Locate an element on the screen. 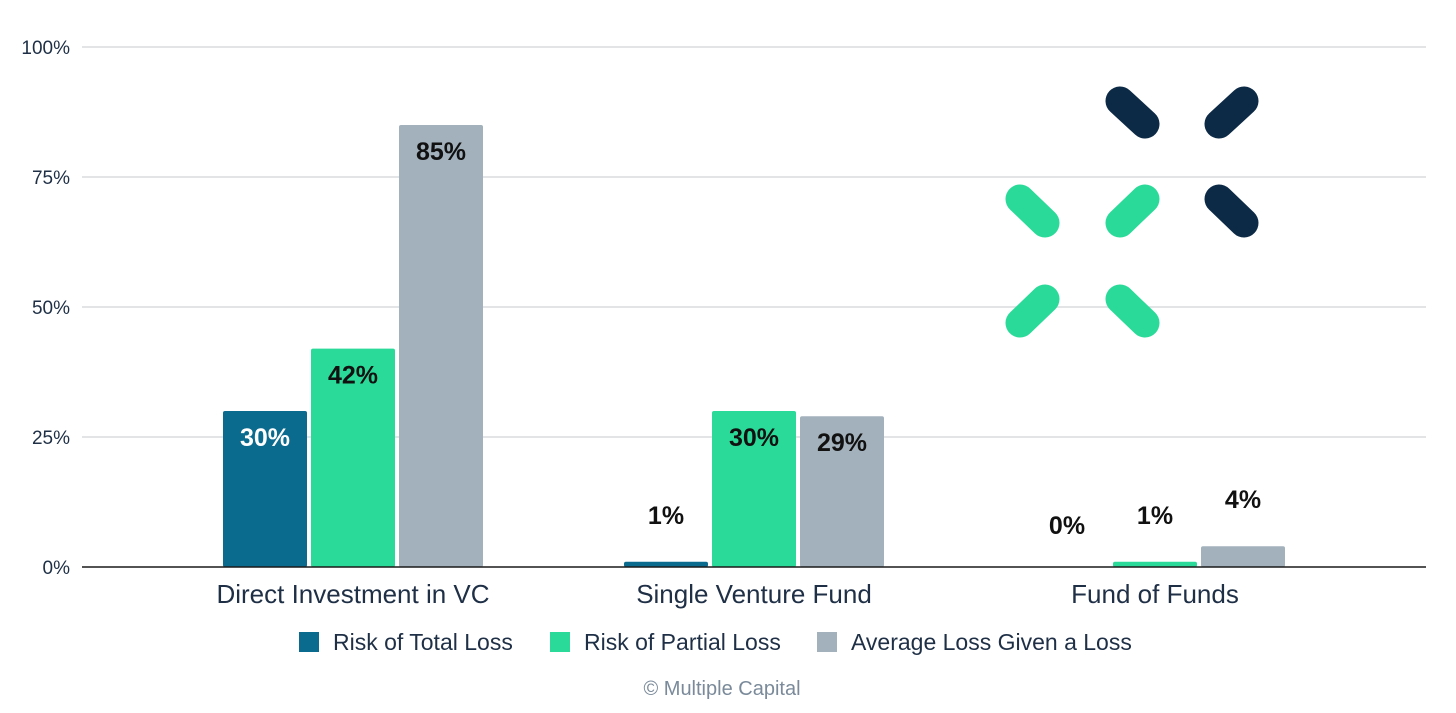 Image resolution: width=1456 pixels, height=713 pixels. y-tick-label: 50% is located at coordinates (51, 308).